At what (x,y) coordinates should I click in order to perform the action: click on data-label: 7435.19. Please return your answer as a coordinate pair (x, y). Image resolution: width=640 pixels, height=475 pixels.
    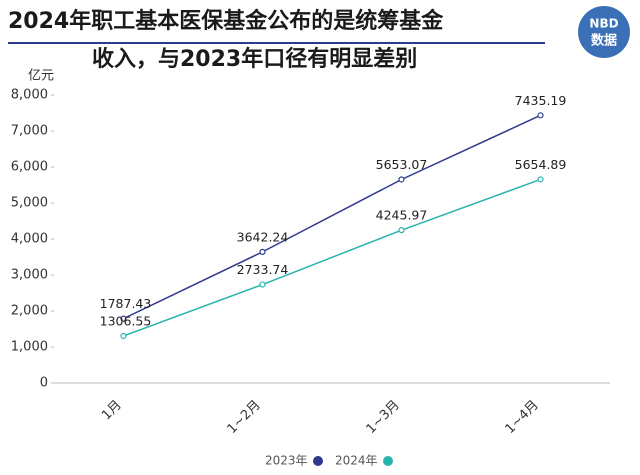
    Looking at the image, I should click on (541, 100).